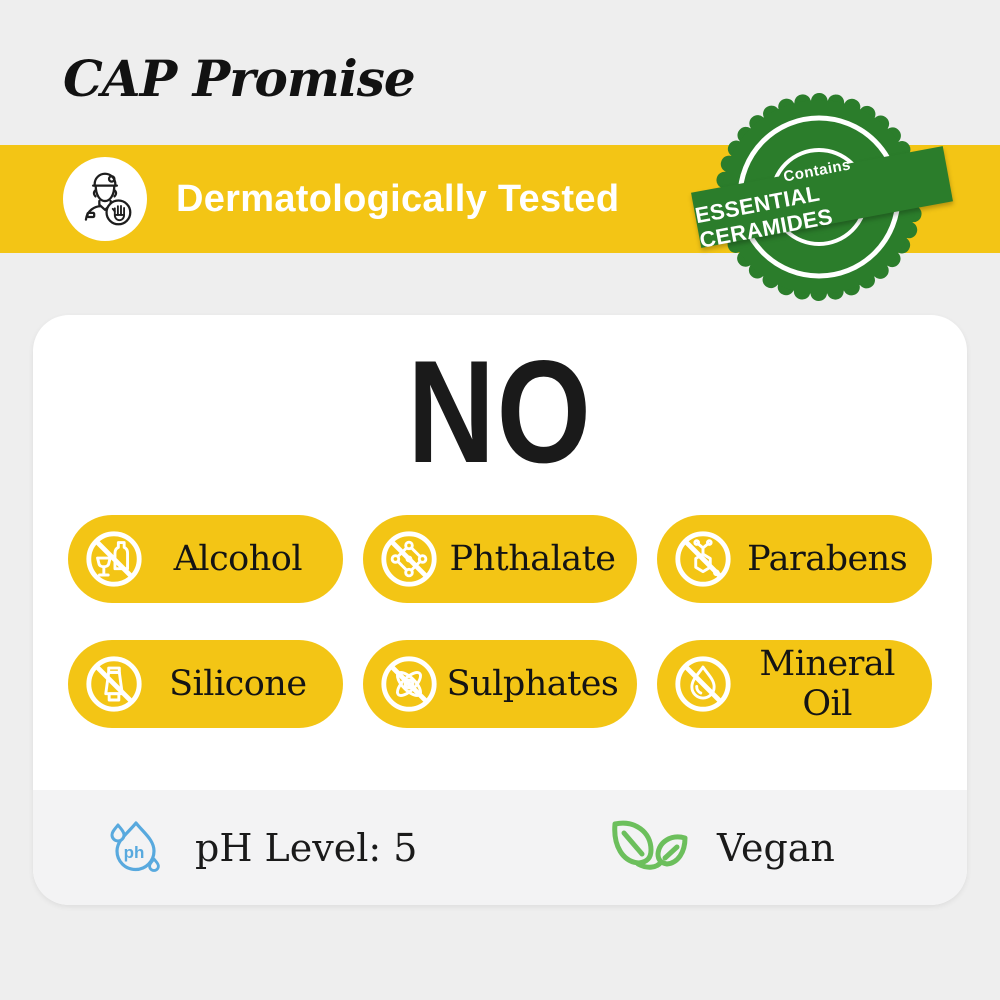 This screenshot has height=1000, width=1000. Describe the element at coordinates (650, 845) in the screenshot. I see `vegan-leaves-icon` at that location.